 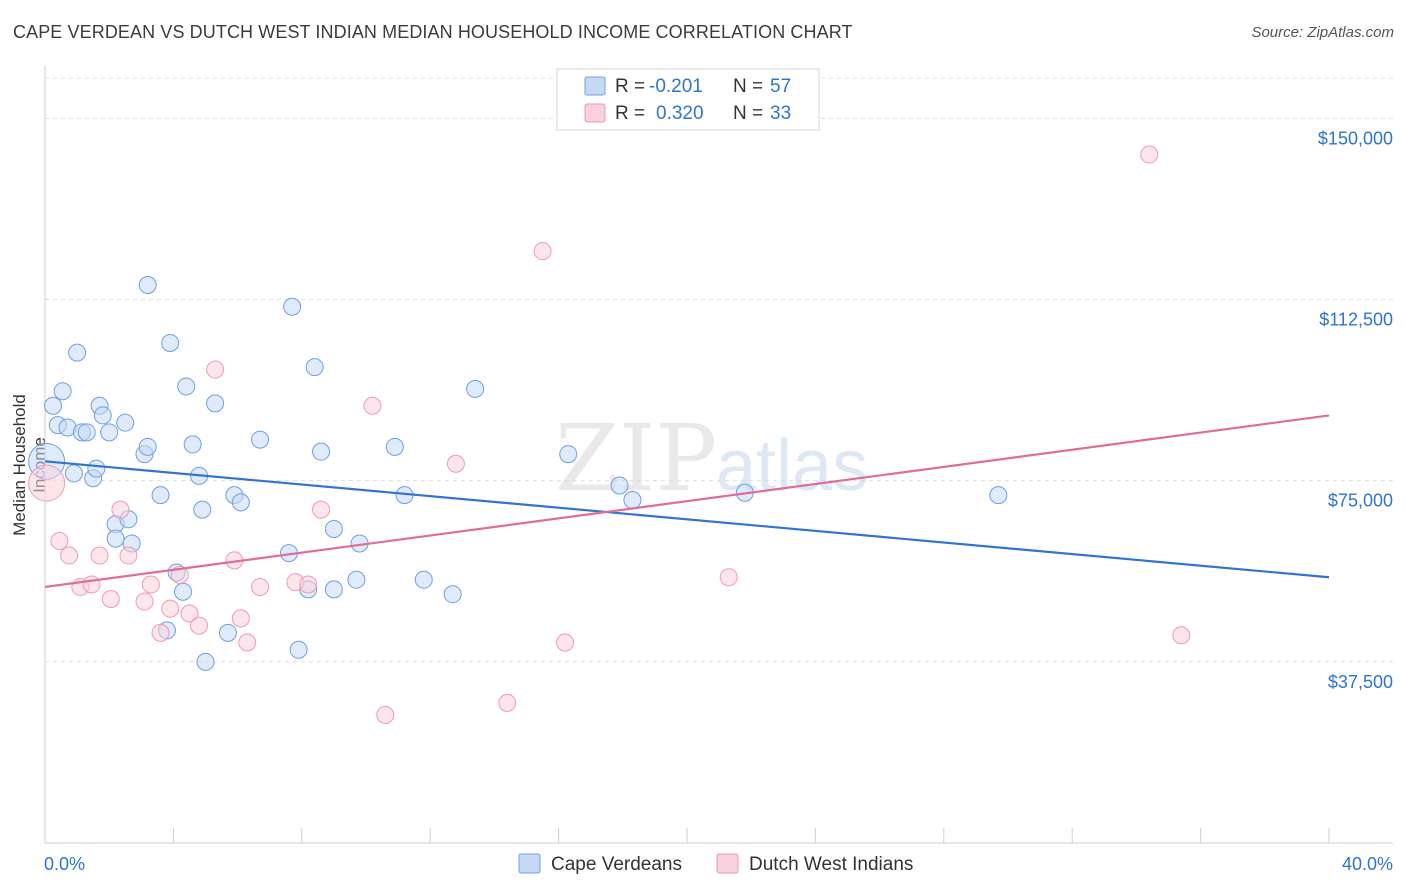 What do you see at coordinates (595, 86) in the screenshot?
I see `legend-swatch-cape-verdeans` at bounding box center [595, 86].